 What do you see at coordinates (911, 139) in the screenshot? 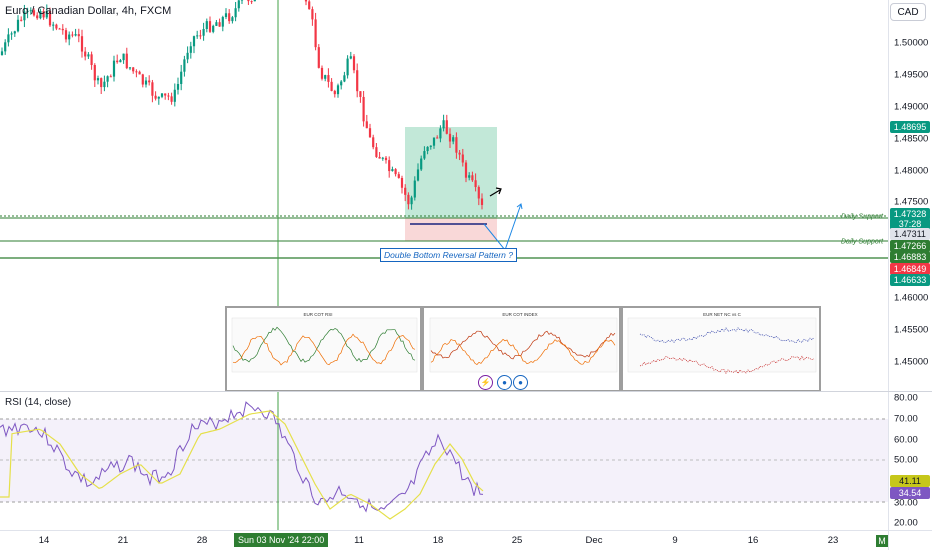
I see `price-tick: 1.48500` at bounding box center [911, 139].